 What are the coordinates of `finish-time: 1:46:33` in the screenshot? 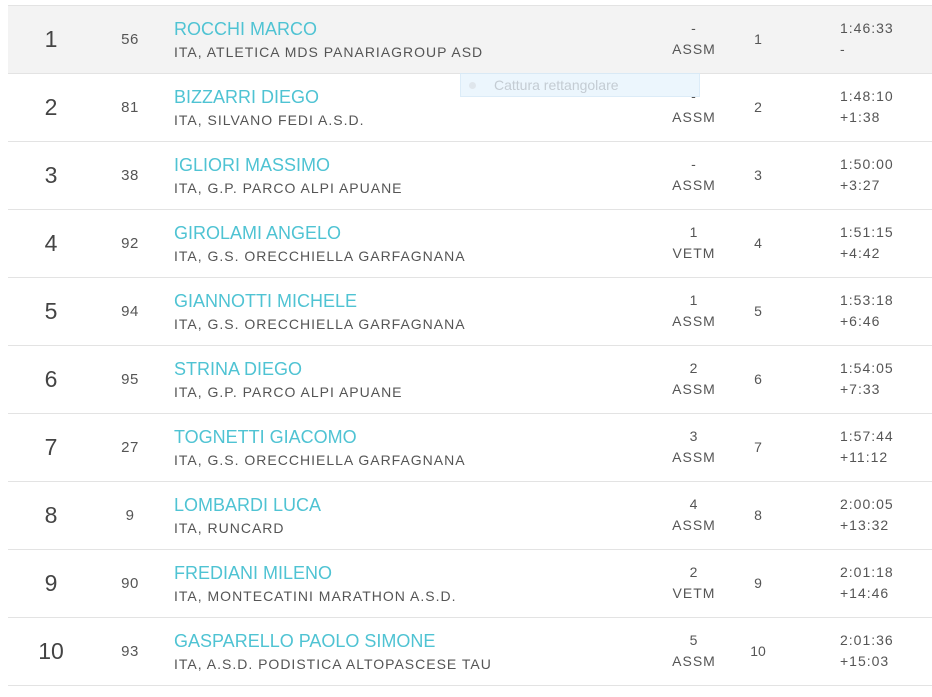 It's located at (867, 28).